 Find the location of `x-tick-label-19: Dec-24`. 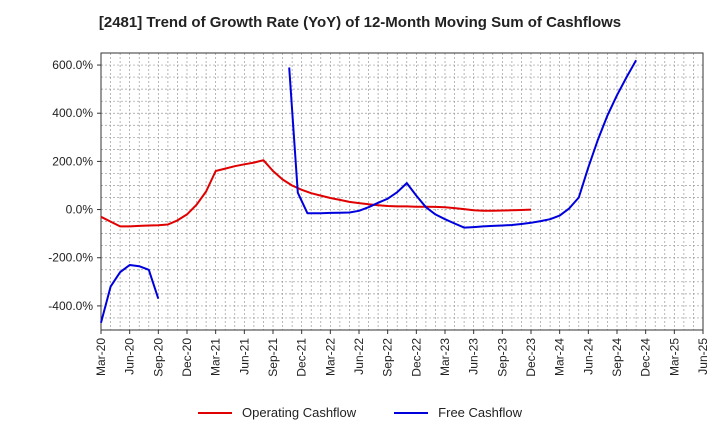

x-tick-label-19: Dec-24 is located at coordinates (646, 357).